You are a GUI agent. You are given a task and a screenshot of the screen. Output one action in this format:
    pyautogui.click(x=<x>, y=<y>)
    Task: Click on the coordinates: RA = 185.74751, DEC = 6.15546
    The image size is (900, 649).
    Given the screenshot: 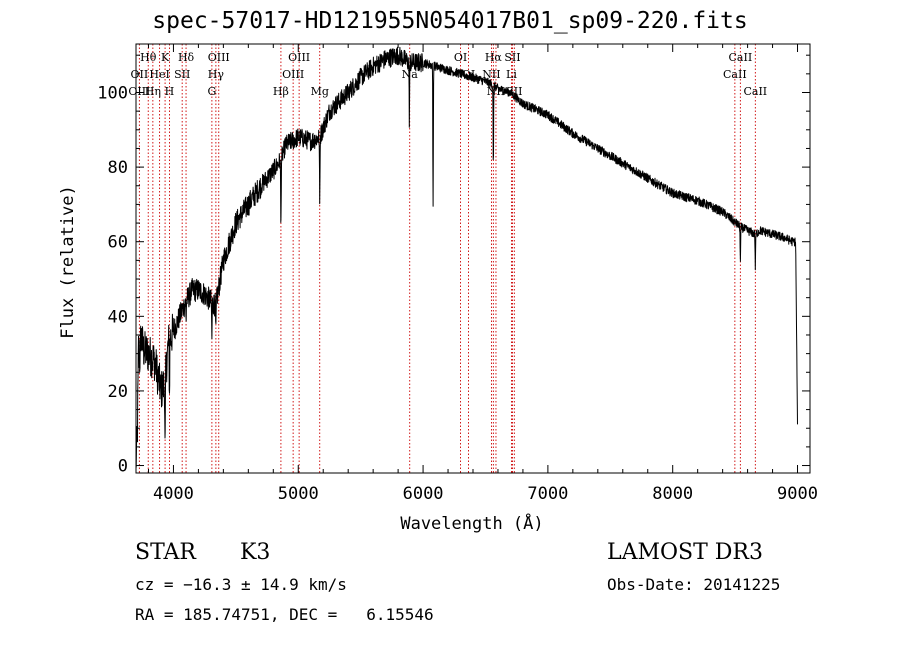 What is the action you would take?
    pyautogui.click(x=284, y=614)
    